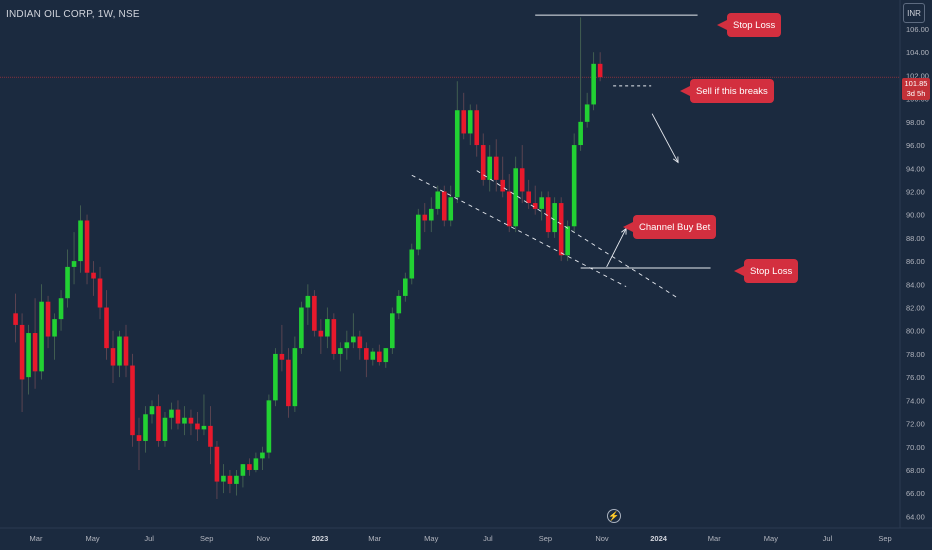 The width and height of the screenshot is (932, 550). Describe the element at coordinates (727, 91) in the screenshot. I see `sell-if-breaks-callout: Sell if this breaks` at that location.